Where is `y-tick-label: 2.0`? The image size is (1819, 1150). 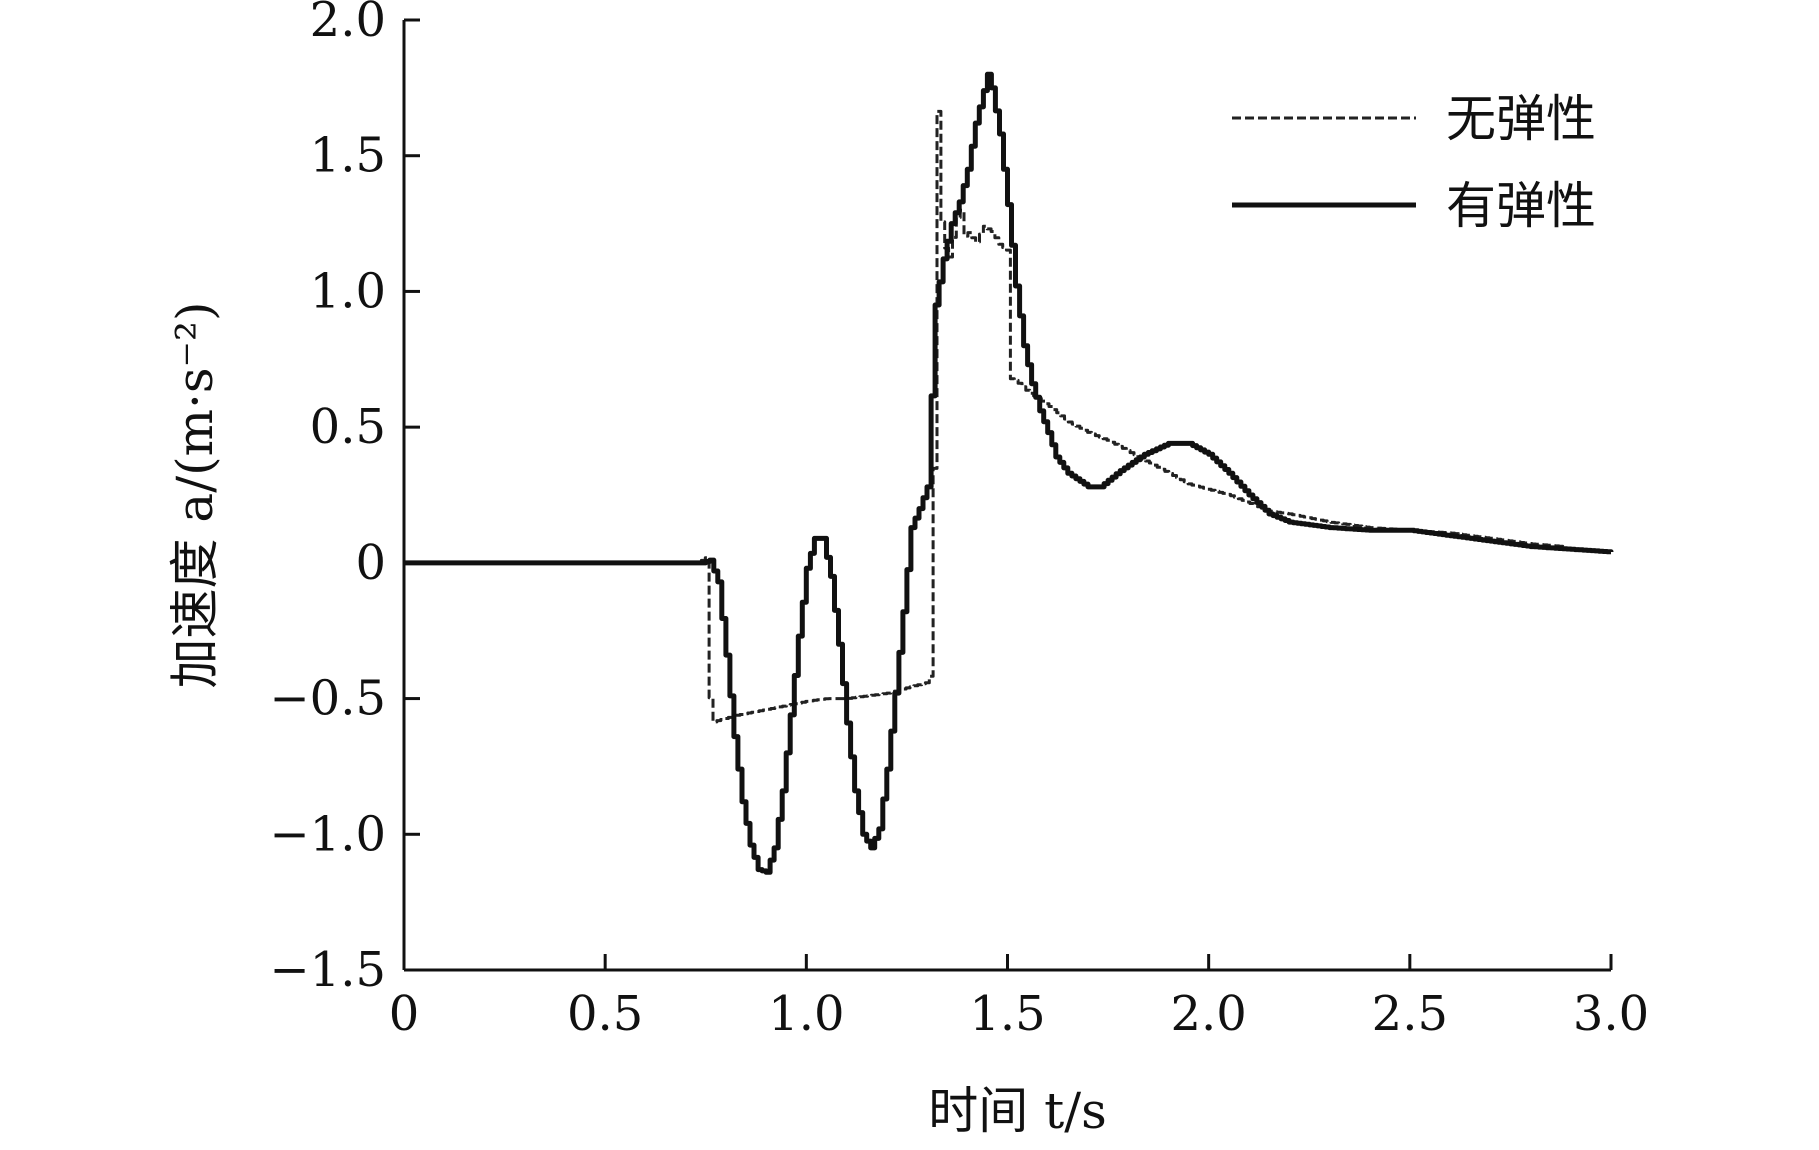 y-tick-label: 2.0 is located at coordinates (348, 24).